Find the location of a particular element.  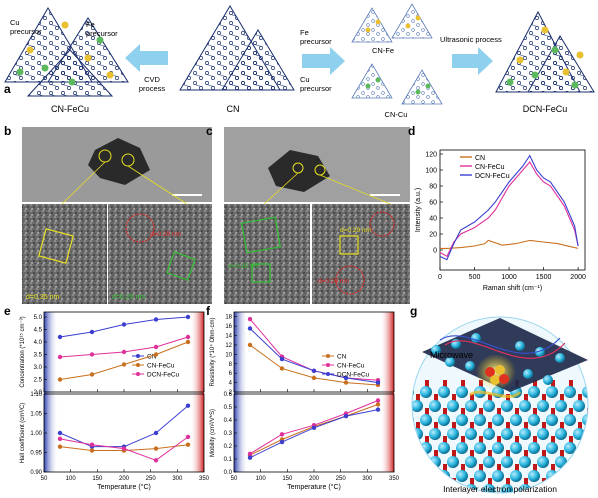

x-tick-label: 0 is located at coordinates (440, 277).